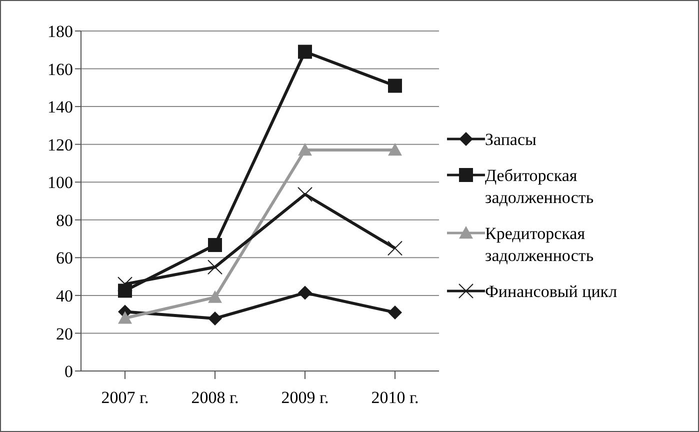 The image size is (699, 432). Describe the element at coordinates (60, 182) in the screenshot. I see `y-tick-label: 100` at that location.